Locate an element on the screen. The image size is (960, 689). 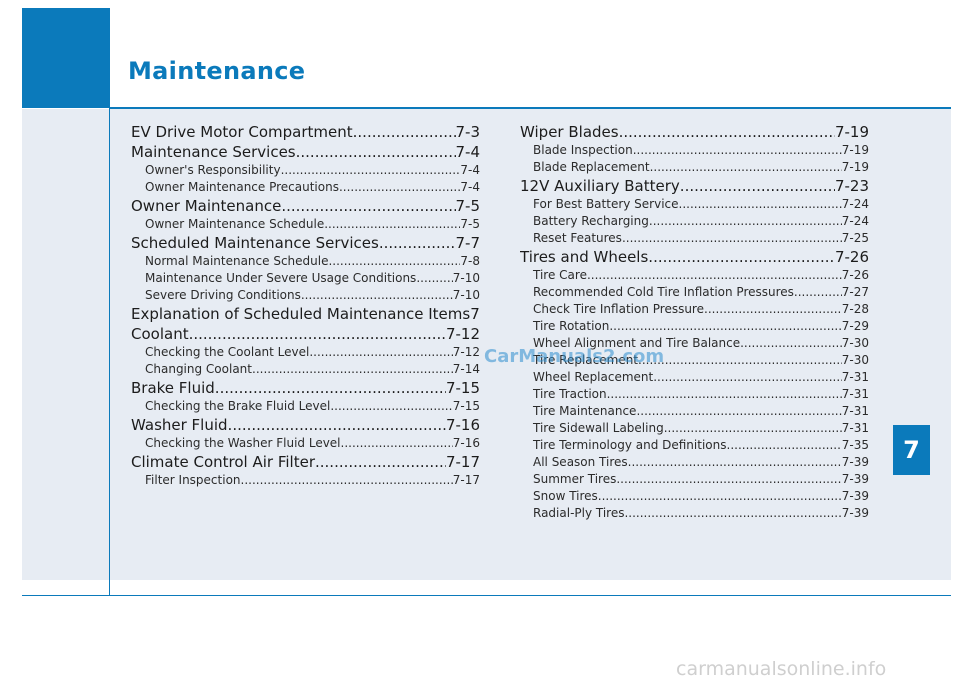
toc-subentry: Check Tire Inflation Pressure 7-28 is located at coordinates (694, 309).